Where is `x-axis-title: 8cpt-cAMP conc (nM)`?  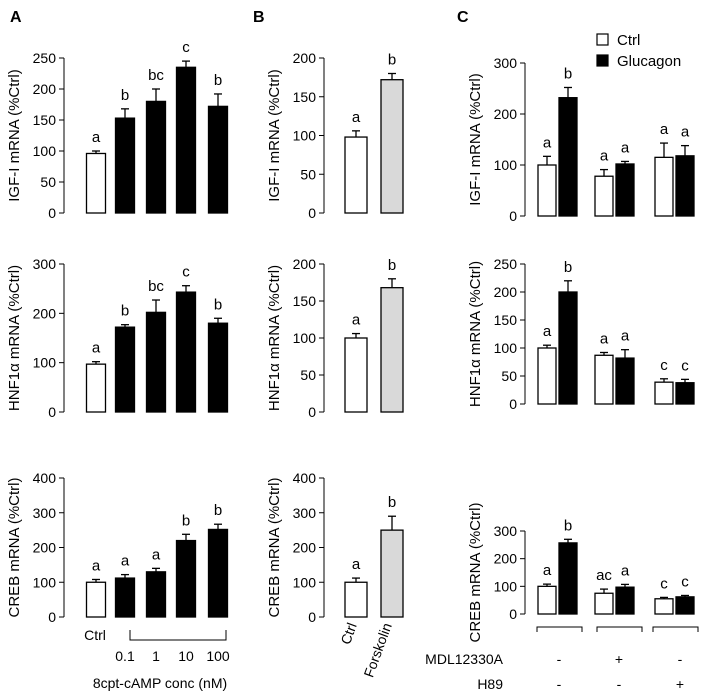 x-axis-title: 8cpt-cAMP conc (nM) is located at coordinates (160, 683).